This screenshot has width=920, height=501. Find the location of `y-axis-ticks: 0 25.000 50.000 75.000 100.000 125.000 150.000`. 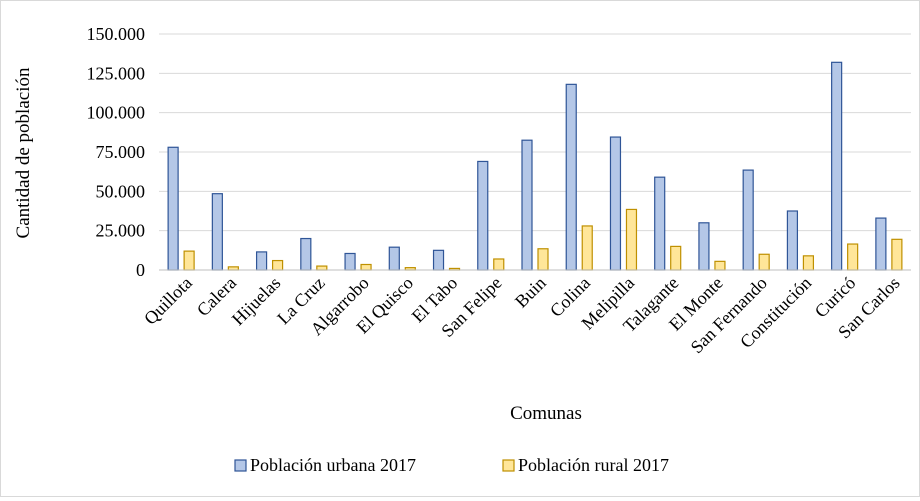

y-axis-ticks: 0 25.000 50.000 75.000 100.000 125.000 150.000 is located at coordinates (116, 152).